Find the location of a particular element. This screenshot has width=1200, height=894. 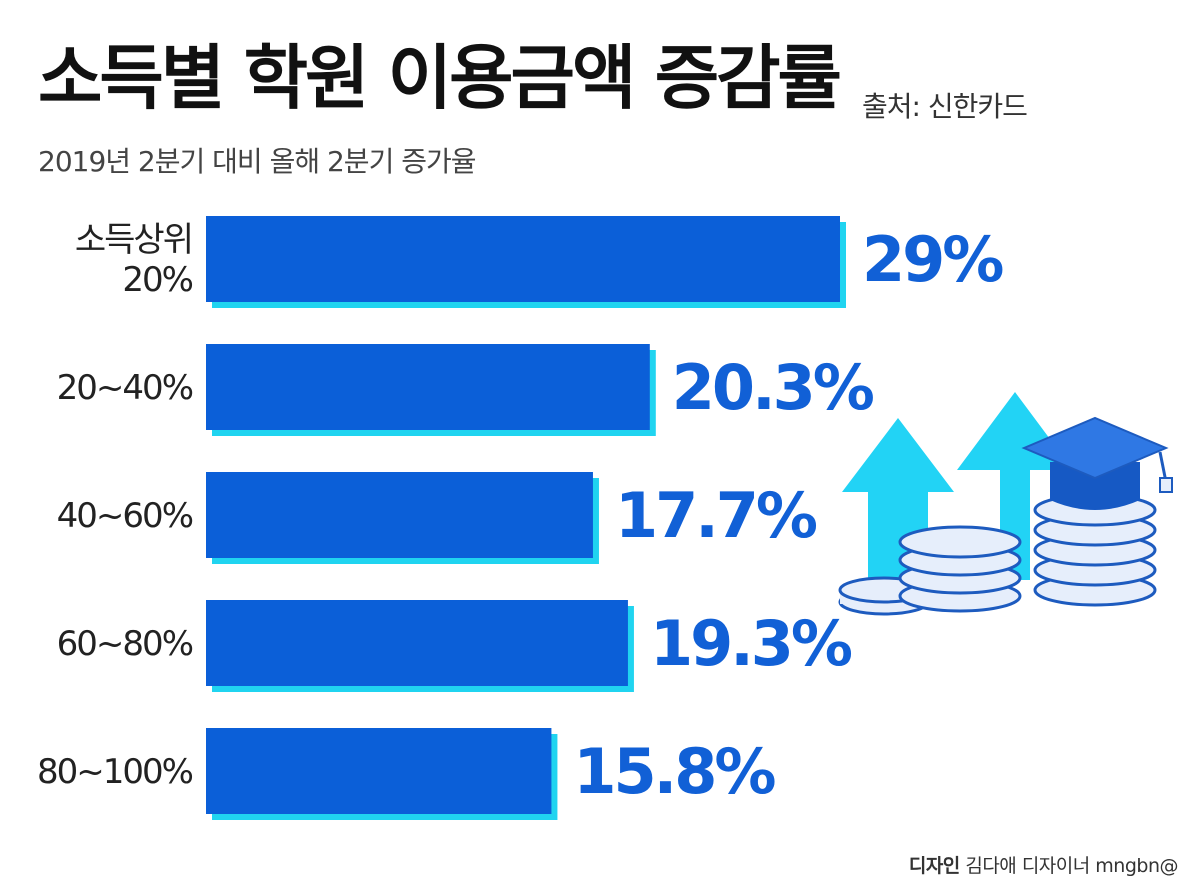

chart-title: 소득별 학원 이용금액 증감률 is located at coordinates (440, 78).